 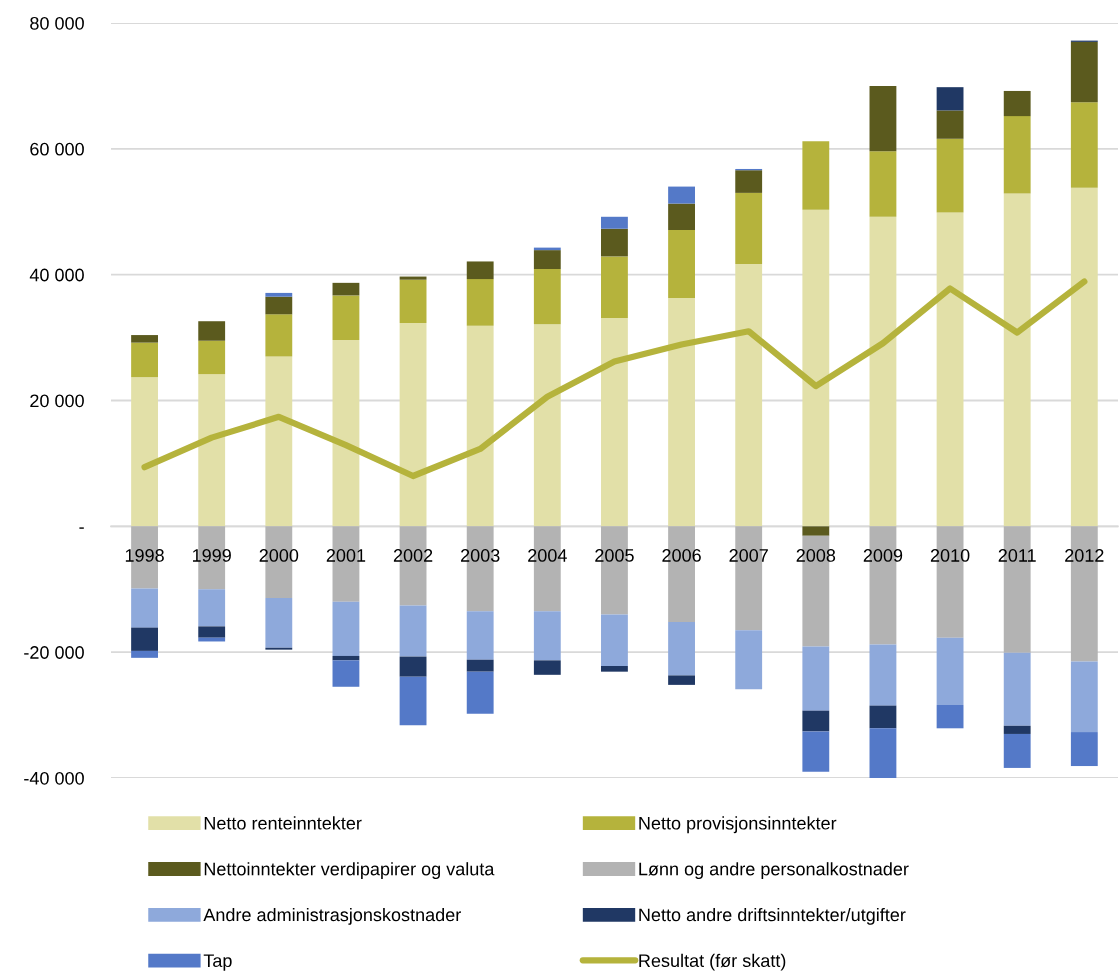 What do you see at coordinates (748, 555) in the screenshot?
I see `x-tick-label: 2007` at bounding box center [748, 555].